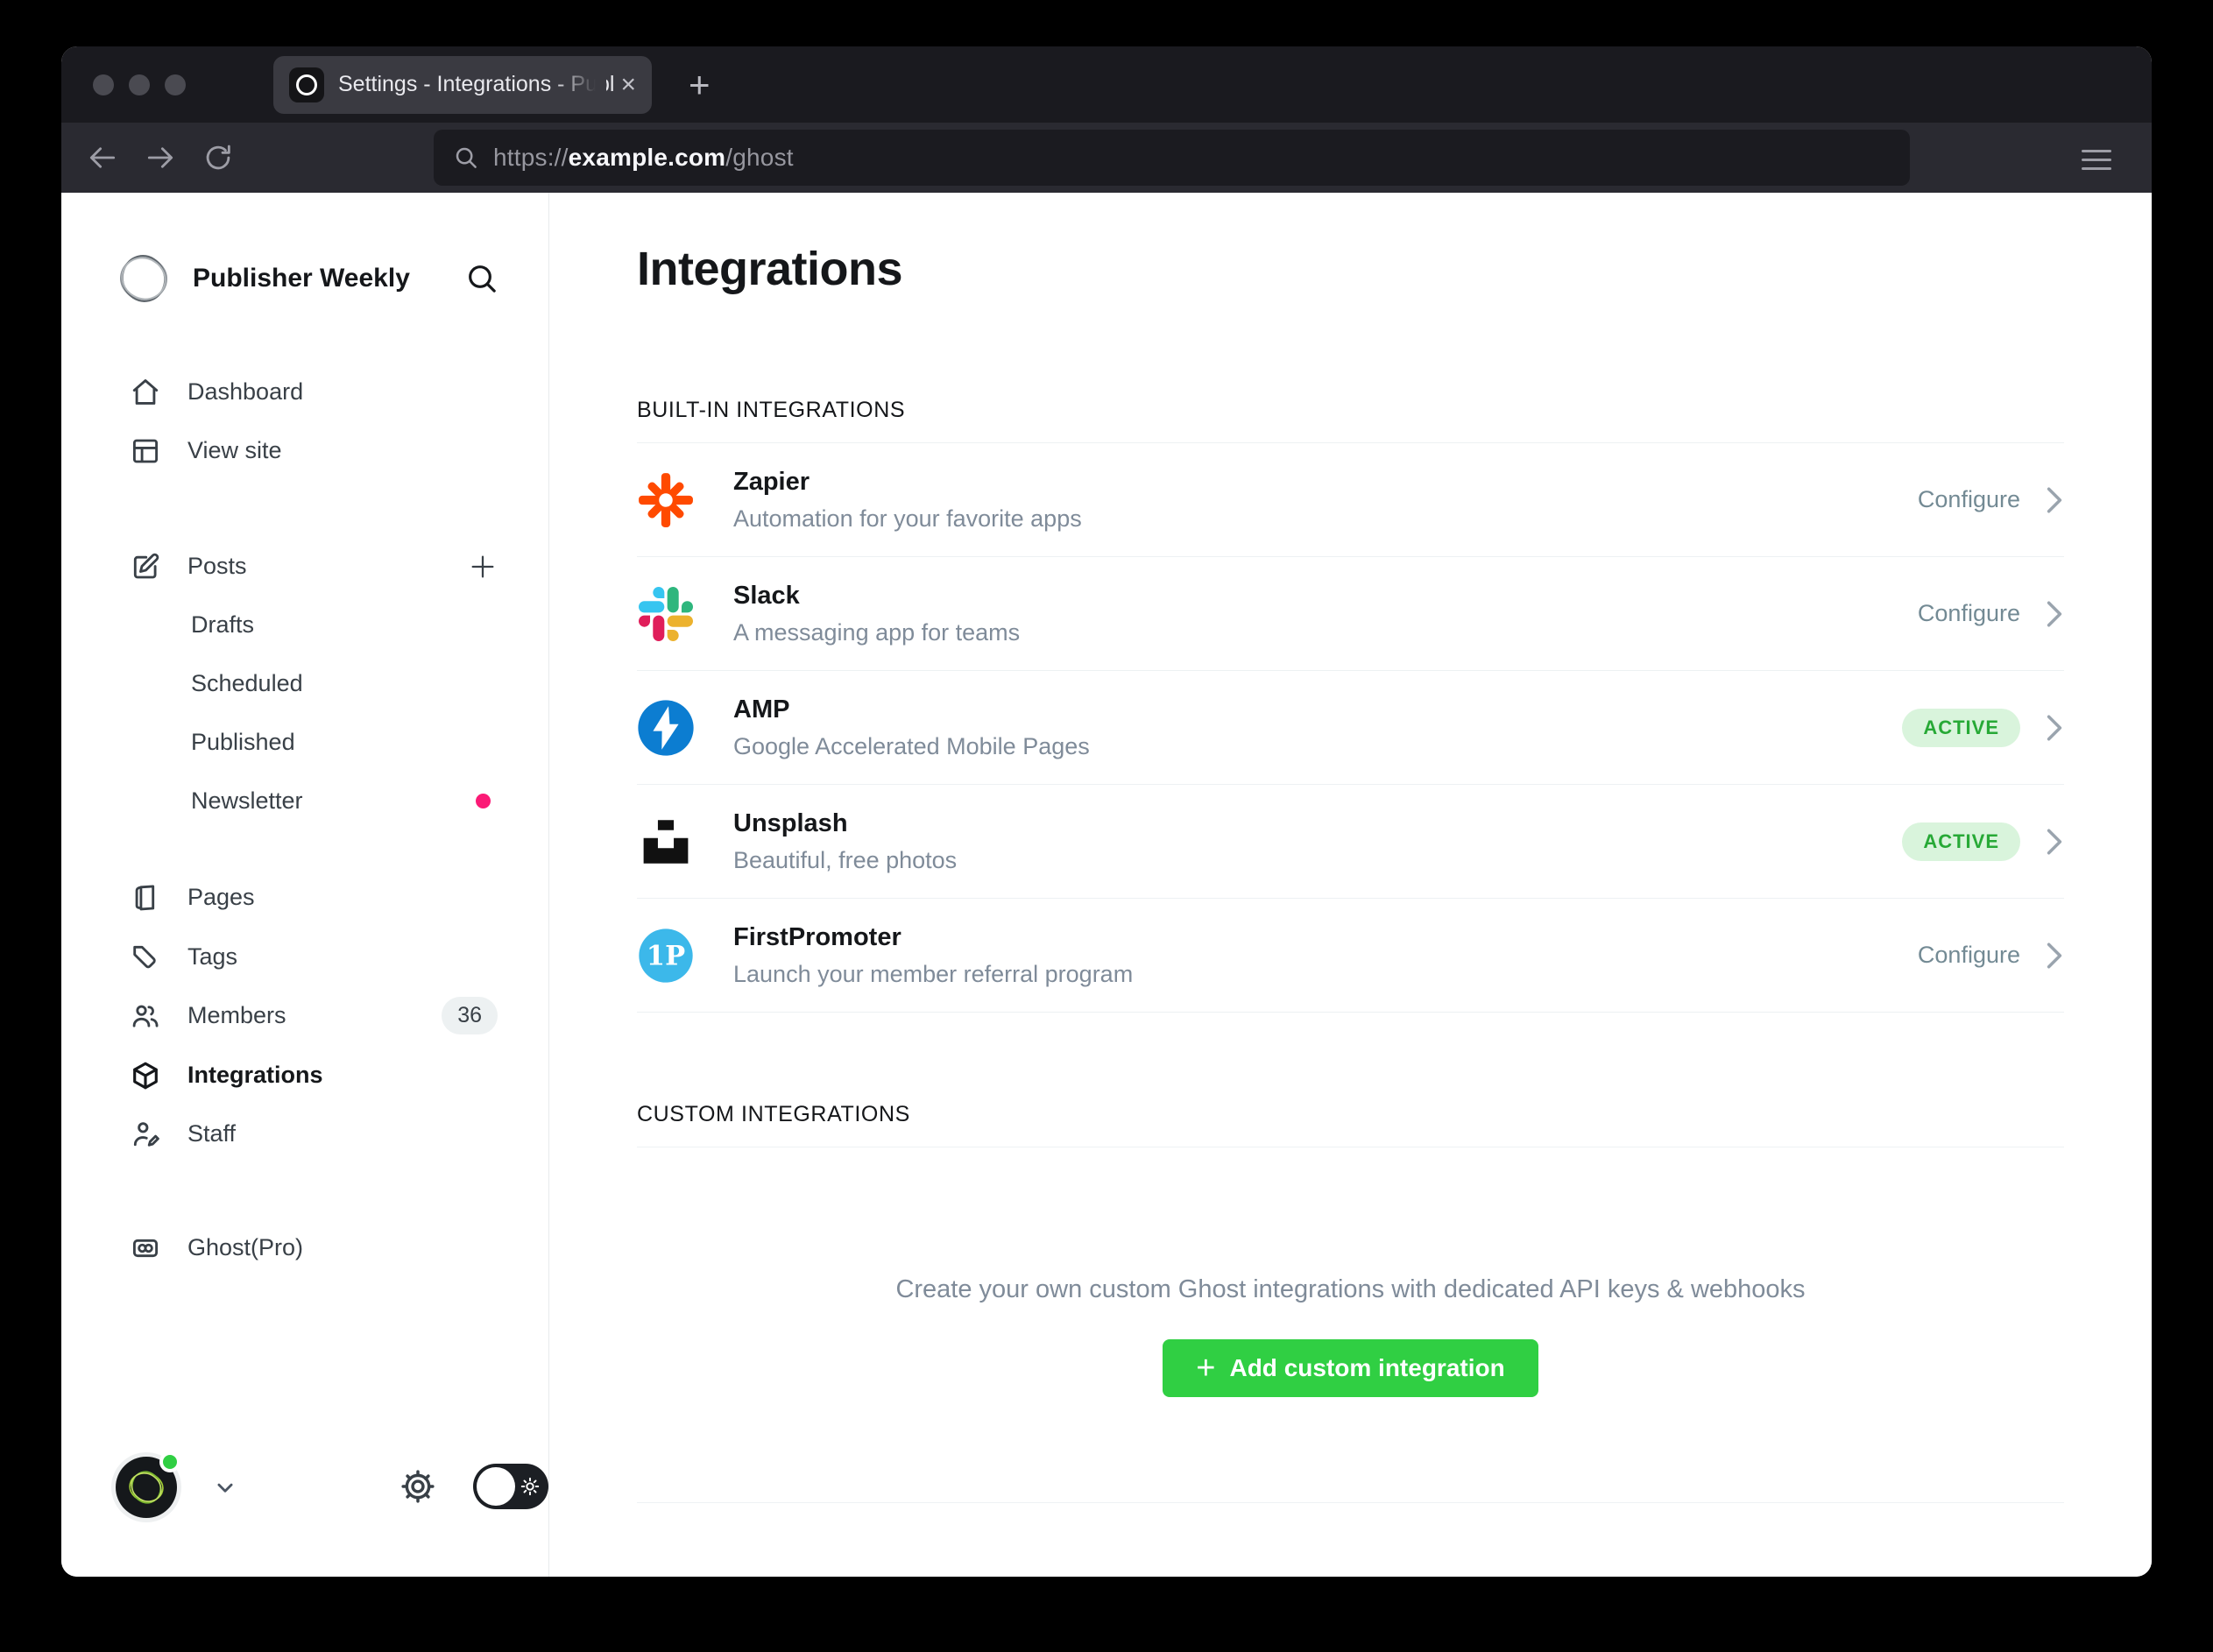 The width and height of the screenshot is (2213, 1652). What do you see at coordinates (314, 451) in the screenshot?
I see `sidebar-item-view-site: View site` at bounding box center [314, 451].